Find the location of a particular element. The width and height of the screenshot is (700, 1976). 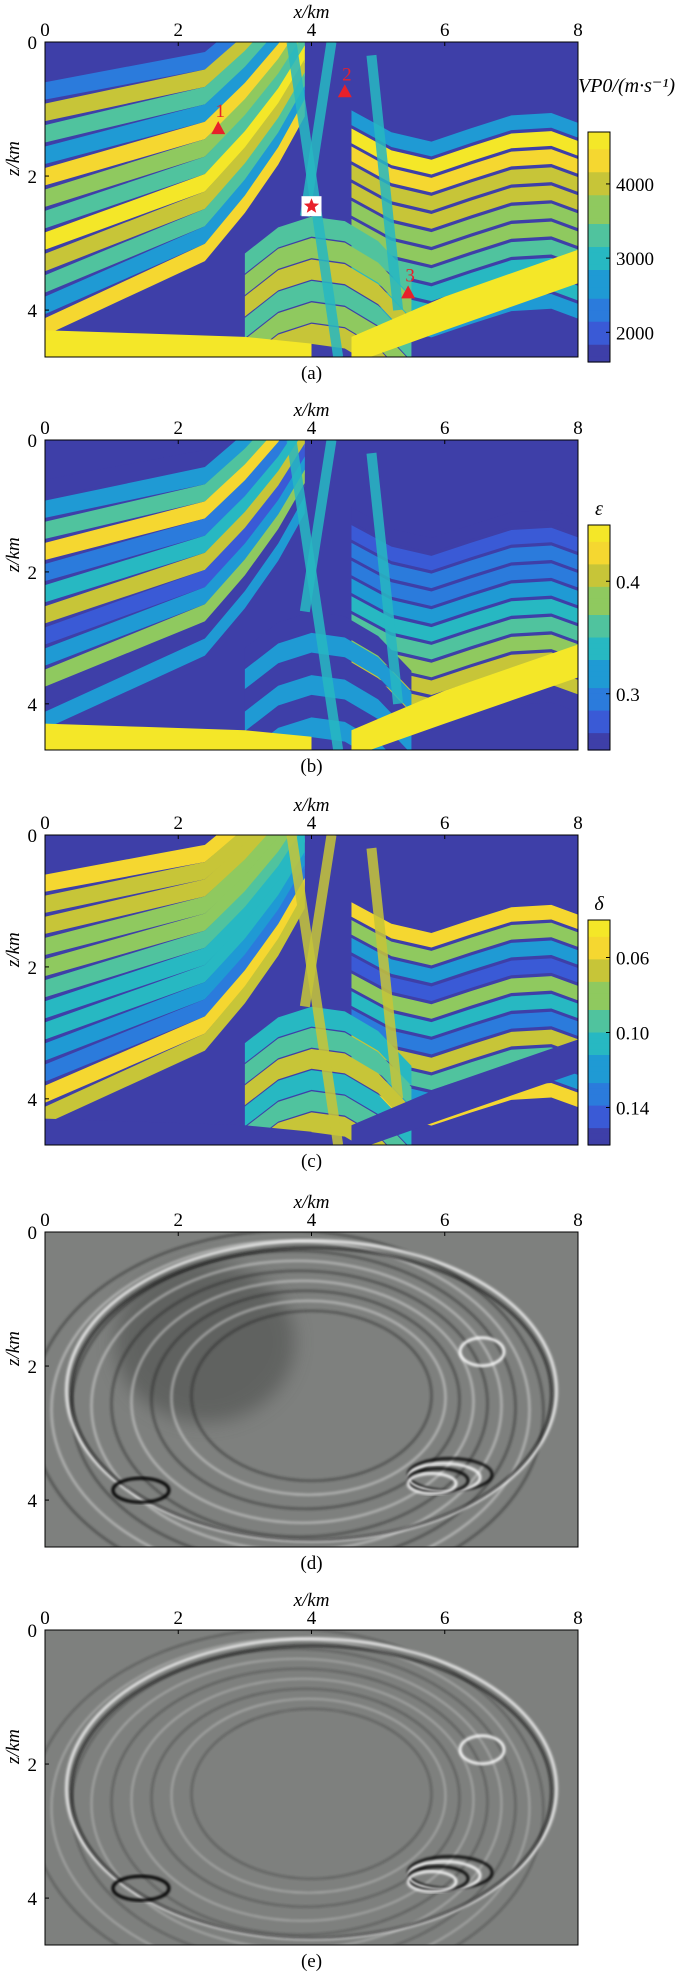

outer-wavefront-dark is located at coordinates (311, 1792).